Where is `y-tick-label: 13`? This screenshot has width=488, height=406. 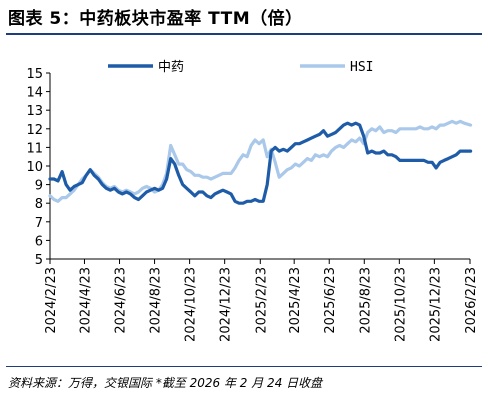
y-tick-label: 13 is located at coordinates (34, 111).